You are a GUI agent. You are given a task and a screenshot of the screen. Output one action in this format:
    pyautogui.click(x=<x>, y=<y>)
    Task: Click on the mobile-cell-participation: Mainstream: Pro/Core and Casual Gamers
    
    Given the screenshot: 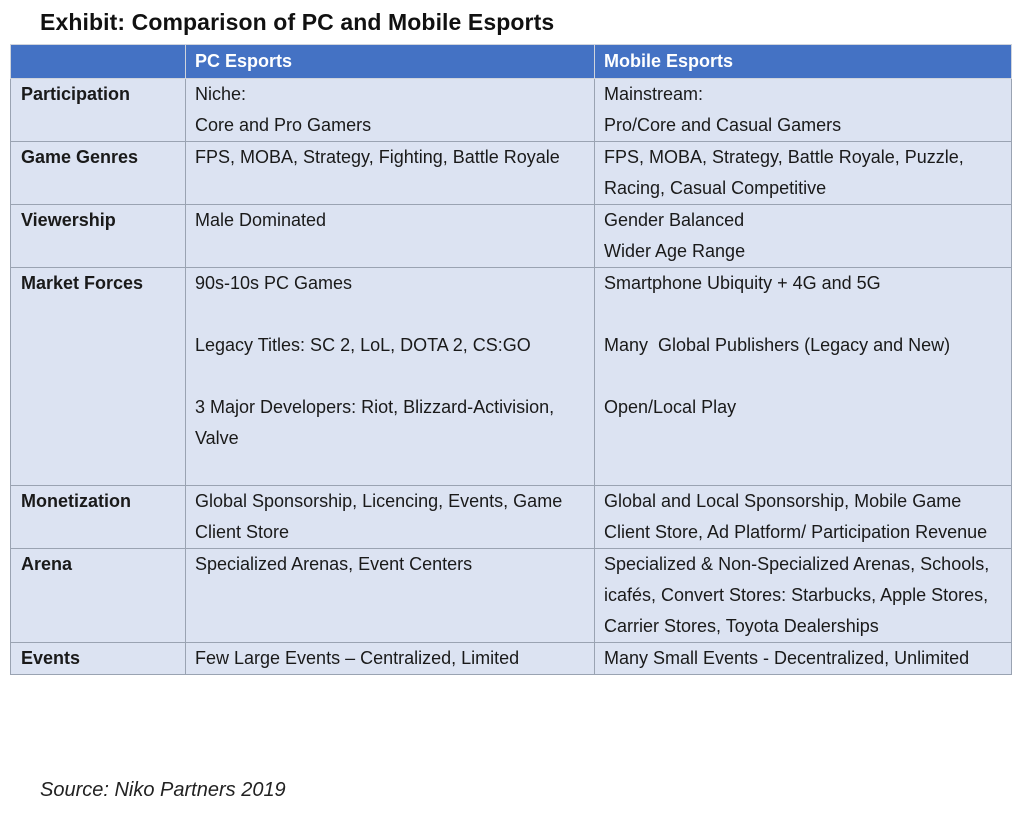 What is the action you would take?
    pyautogui.click(x=803, y=110)
    